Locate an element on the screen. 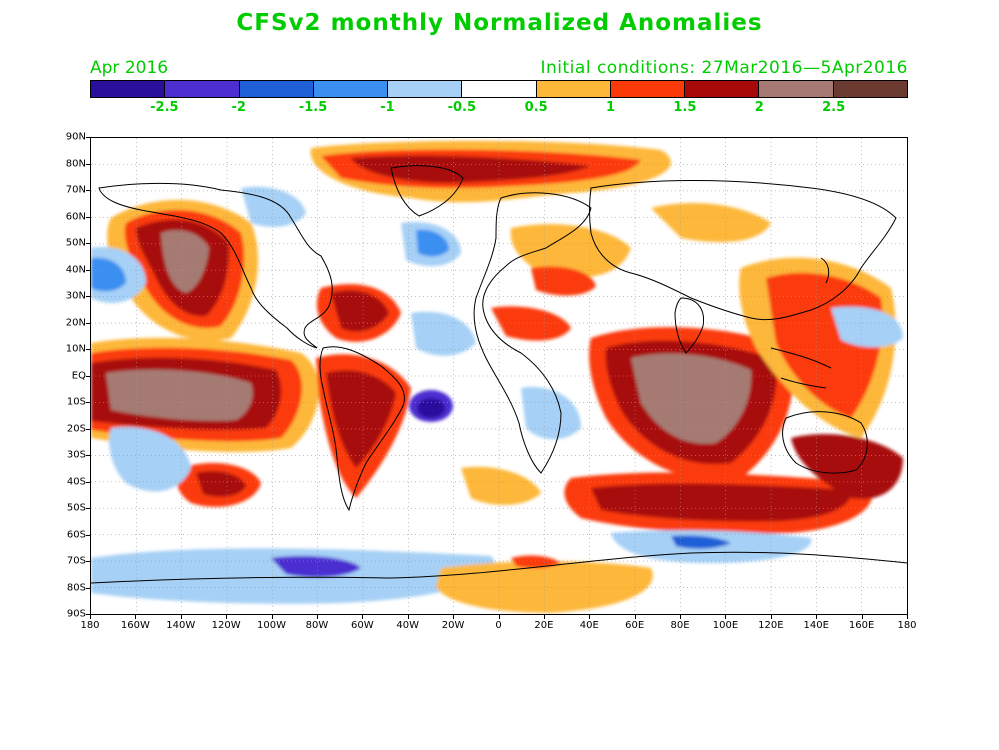 The width and height of the screenshot is (999, 750). longitude-label: 60E is located at coordinates (635, 625).